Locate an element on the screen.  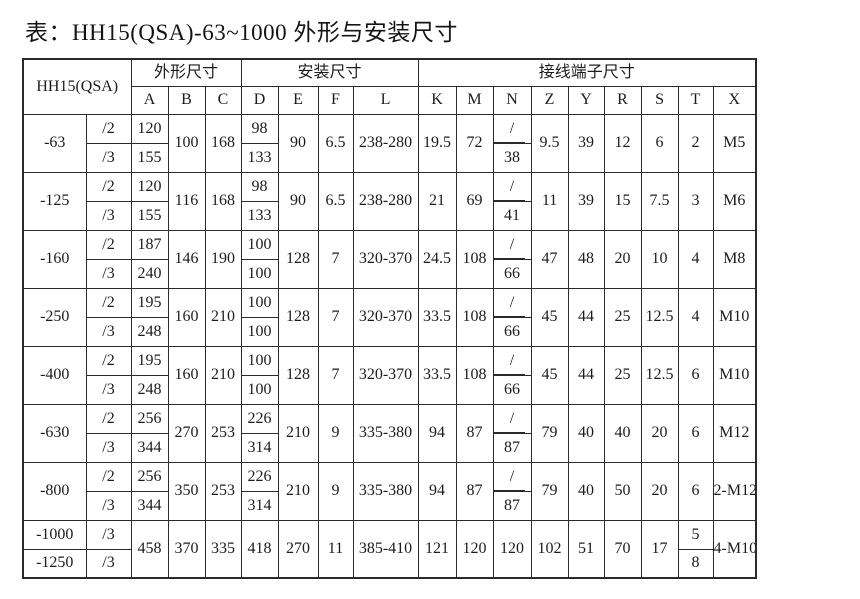
value-cell: 195 is located at coordinates (149, 302).